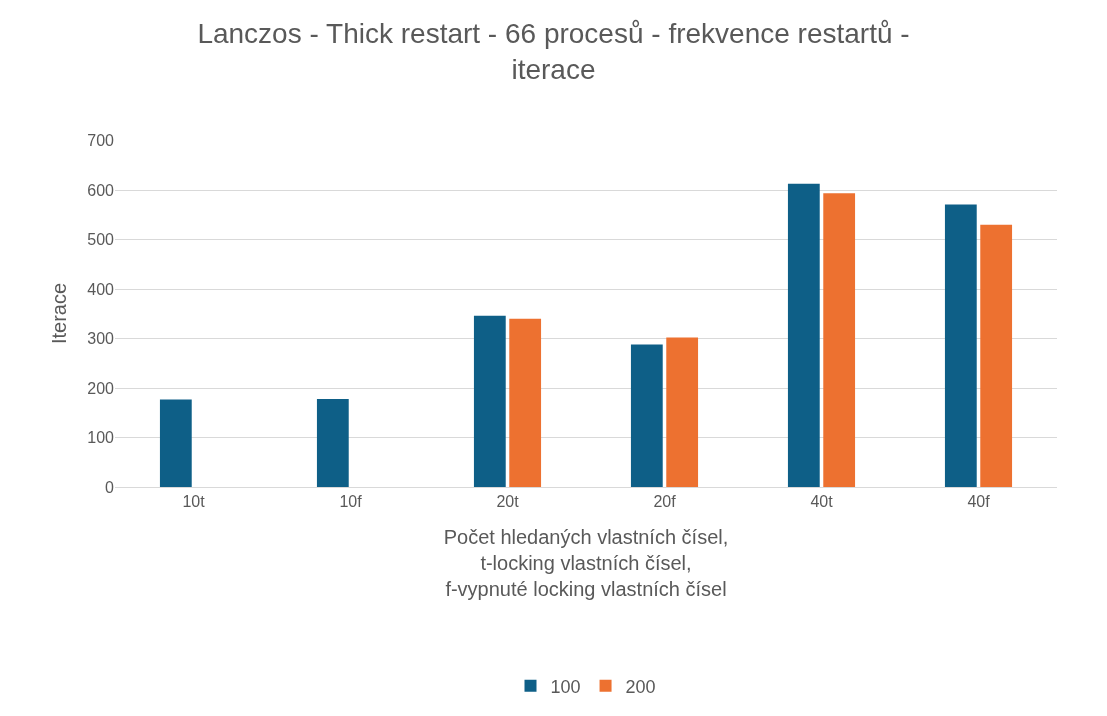 The image size is (1107, 716). I want to click on y-tick-label: 0, so click(110, 487).